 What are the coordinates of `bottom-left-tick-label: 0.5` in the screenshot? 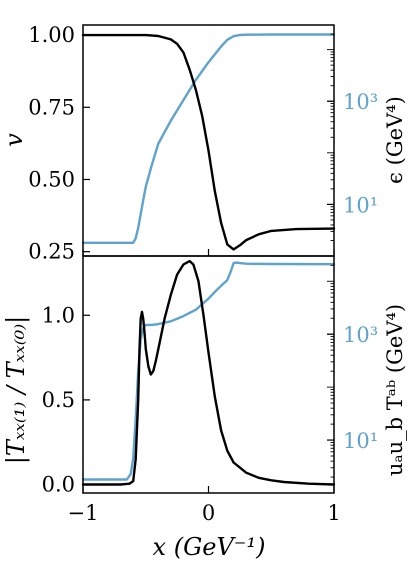 It's located at (58, 400).